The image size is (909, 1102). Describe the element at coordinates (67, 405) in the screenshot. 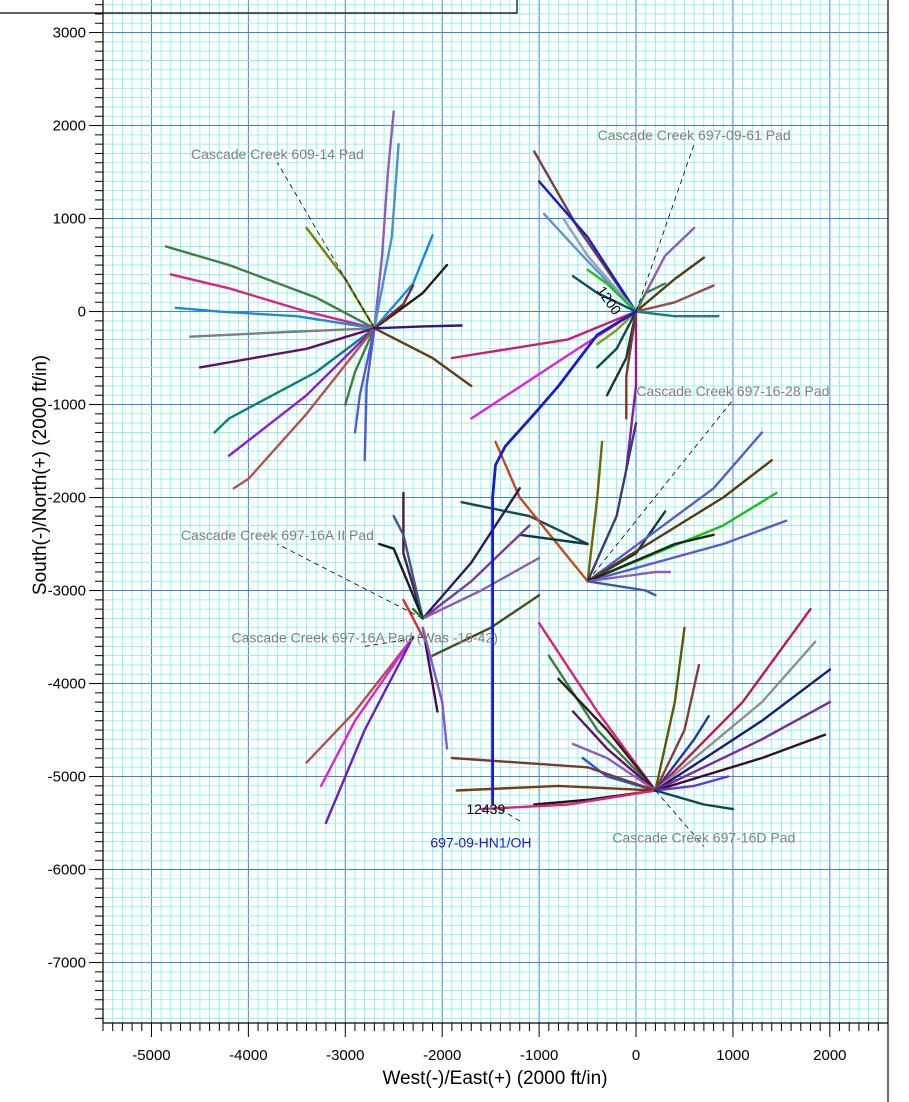

I see `y-tick-label: -1000` at that location.